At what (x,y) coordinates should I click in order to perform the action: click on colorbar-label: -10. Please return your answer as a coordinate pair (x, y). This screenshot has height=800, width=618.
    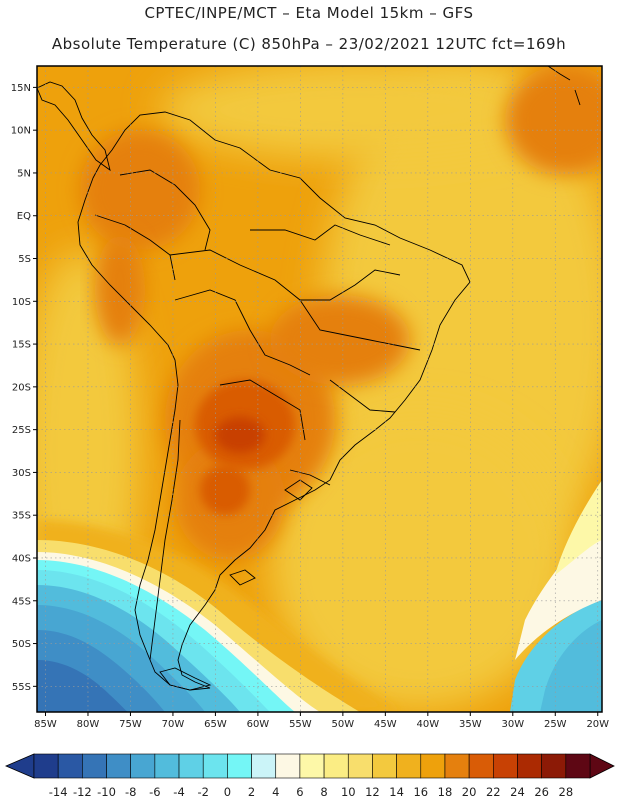
    Looking at the image, I should click on (106, 792).